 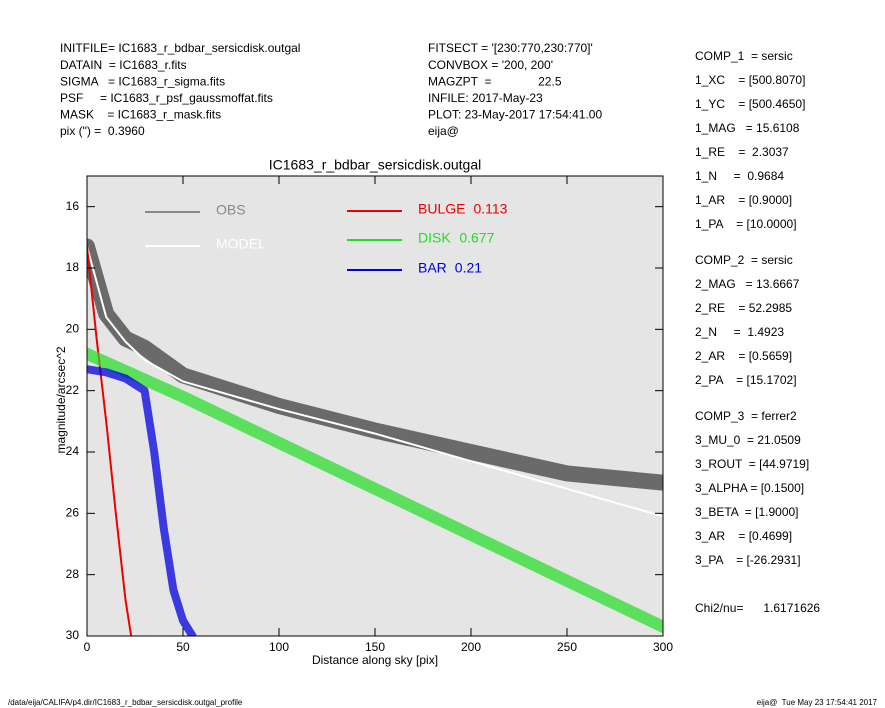 What do you see at coordinates (471, 647) in the screenshot?
I see `x-tick-label: 200` at bounding box center [471, 647].